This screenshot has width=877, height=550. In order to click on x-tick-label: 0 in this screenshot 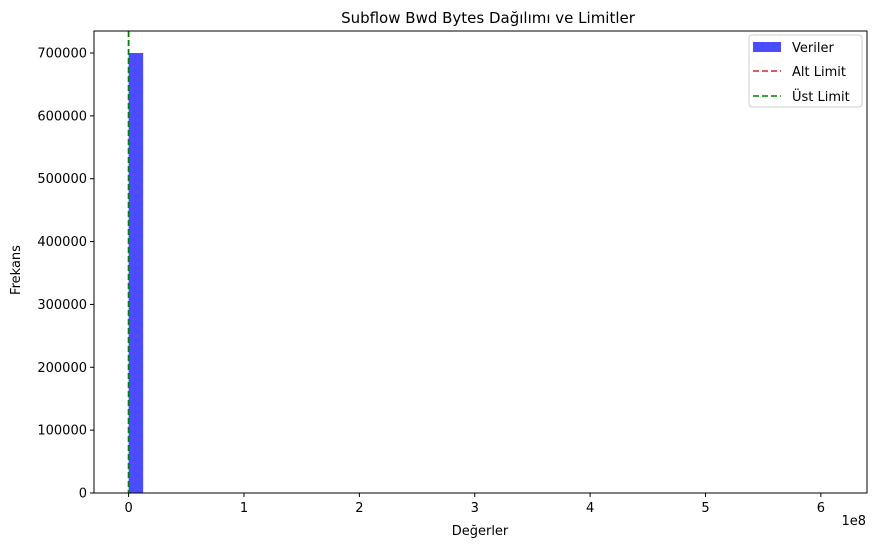, I will do `click(128, 508)`.